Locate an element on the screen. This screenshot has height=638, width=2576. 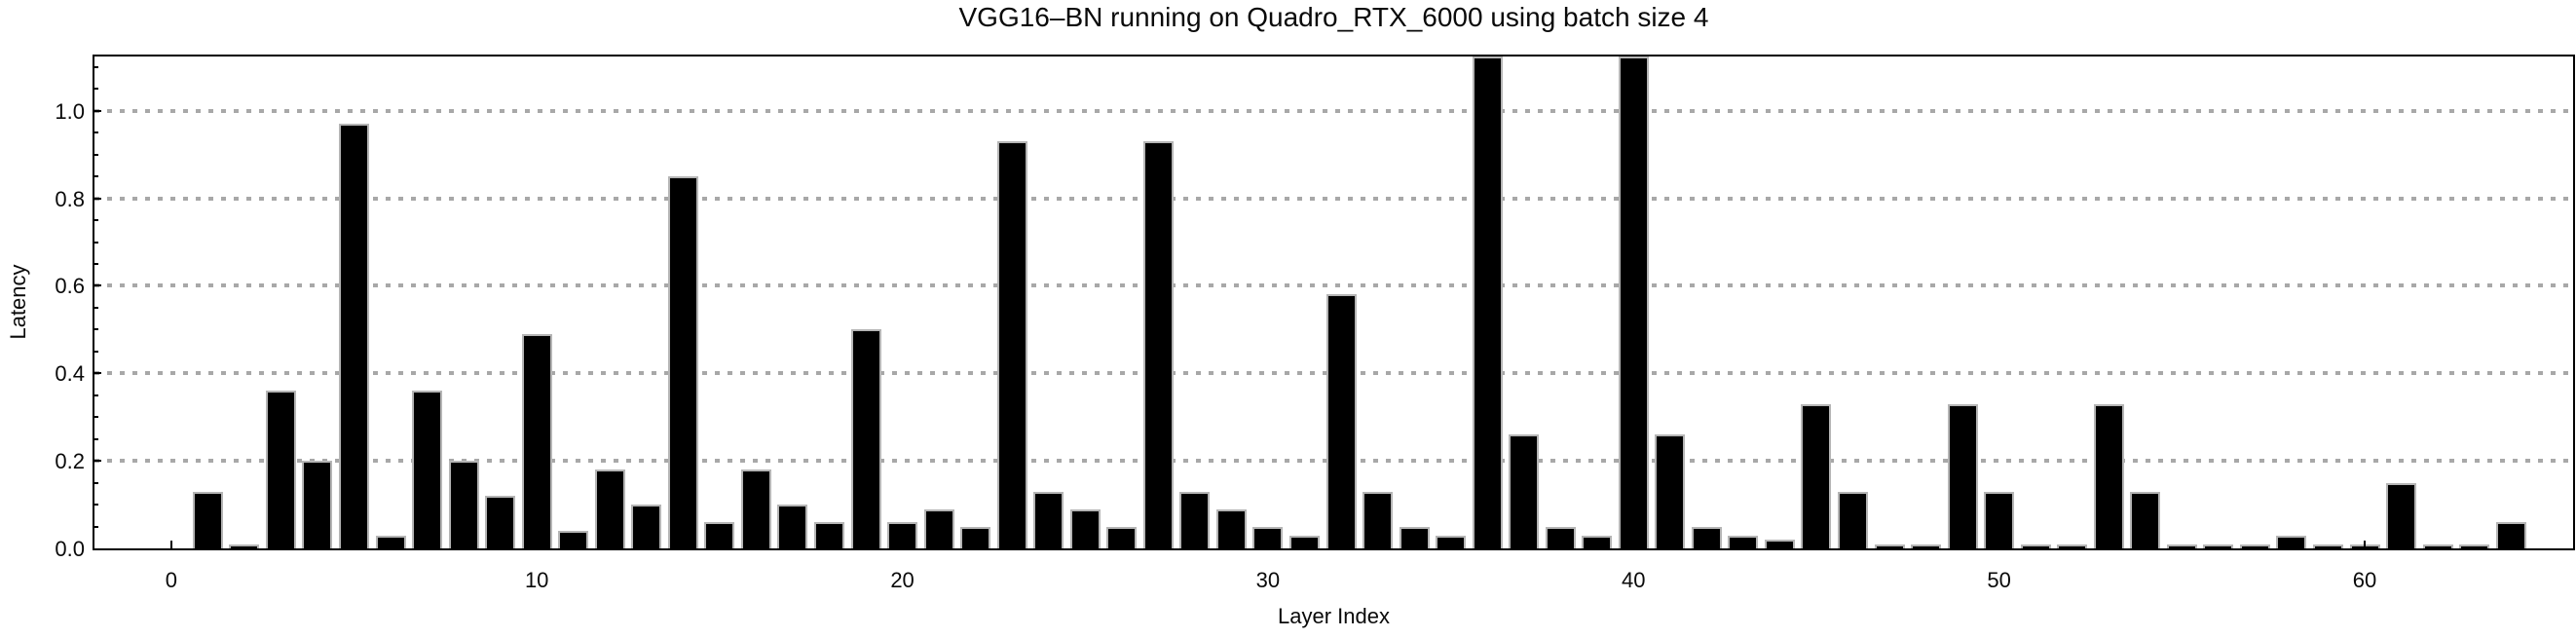
x-tick-label-50: 50 is located at coordinates (1999, 580).